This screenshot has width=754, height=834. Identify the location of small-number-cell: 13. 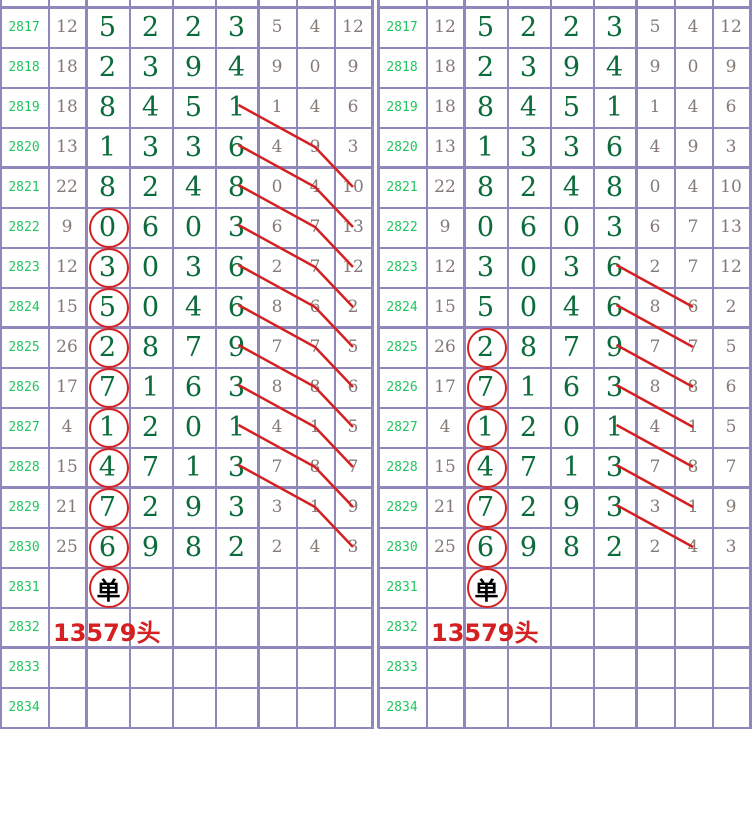
(731, 227).